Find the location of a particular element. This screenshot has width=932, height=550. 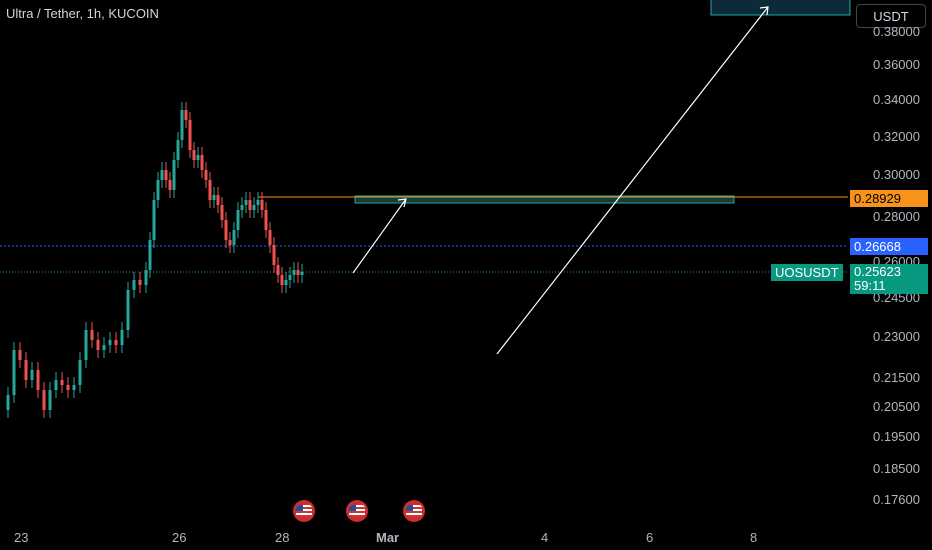

blue-line-price-tag: 0.26668 is located at coordinates (889, 246).